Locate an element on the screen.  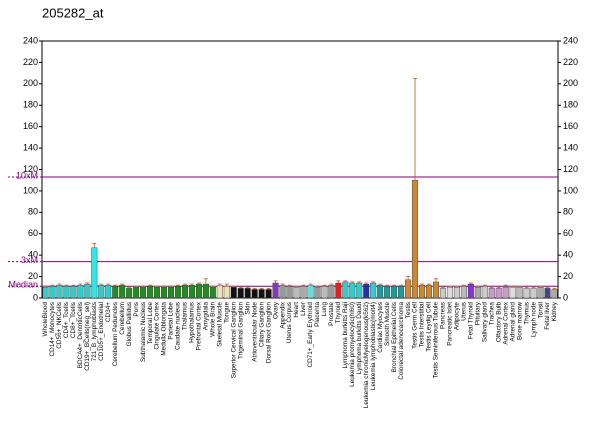
y-tick-label: 220 is located at coordinates (30, 62).